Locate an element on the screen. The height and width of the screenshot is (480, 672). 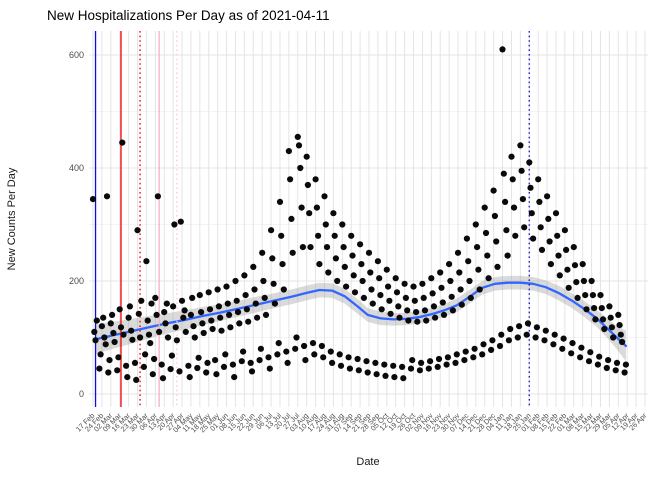
y-tick-label: 600 is located at coordinates (76, 55).